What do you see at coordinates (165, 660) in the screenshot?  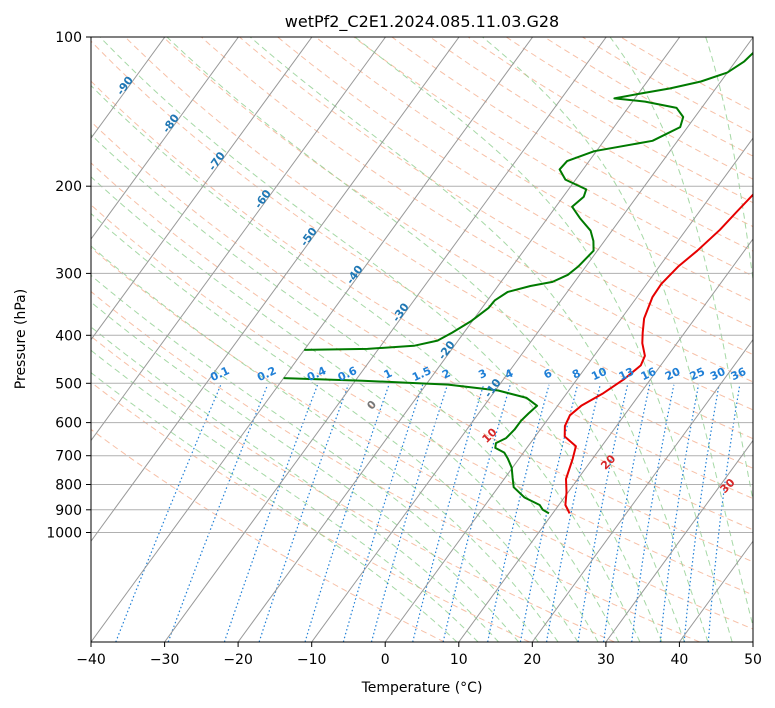 I see `x-tick-label: −30` at bounding box center [165, 660].